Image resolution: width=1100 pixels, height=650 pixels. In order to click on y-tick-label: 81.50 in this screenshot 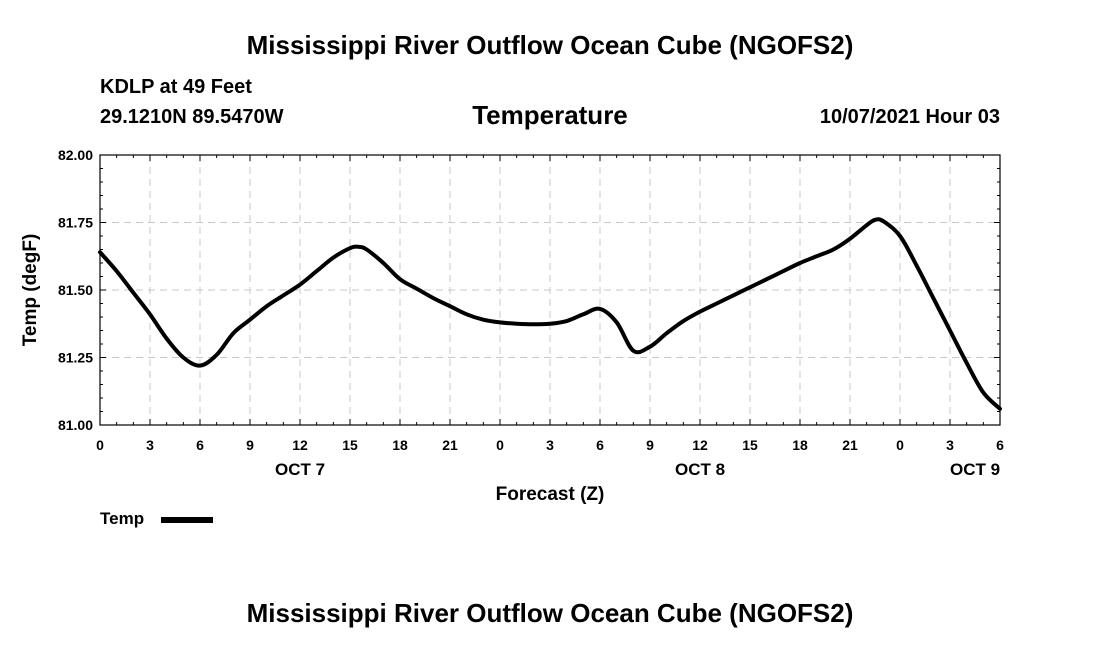, I will do `click(75, 290)`.